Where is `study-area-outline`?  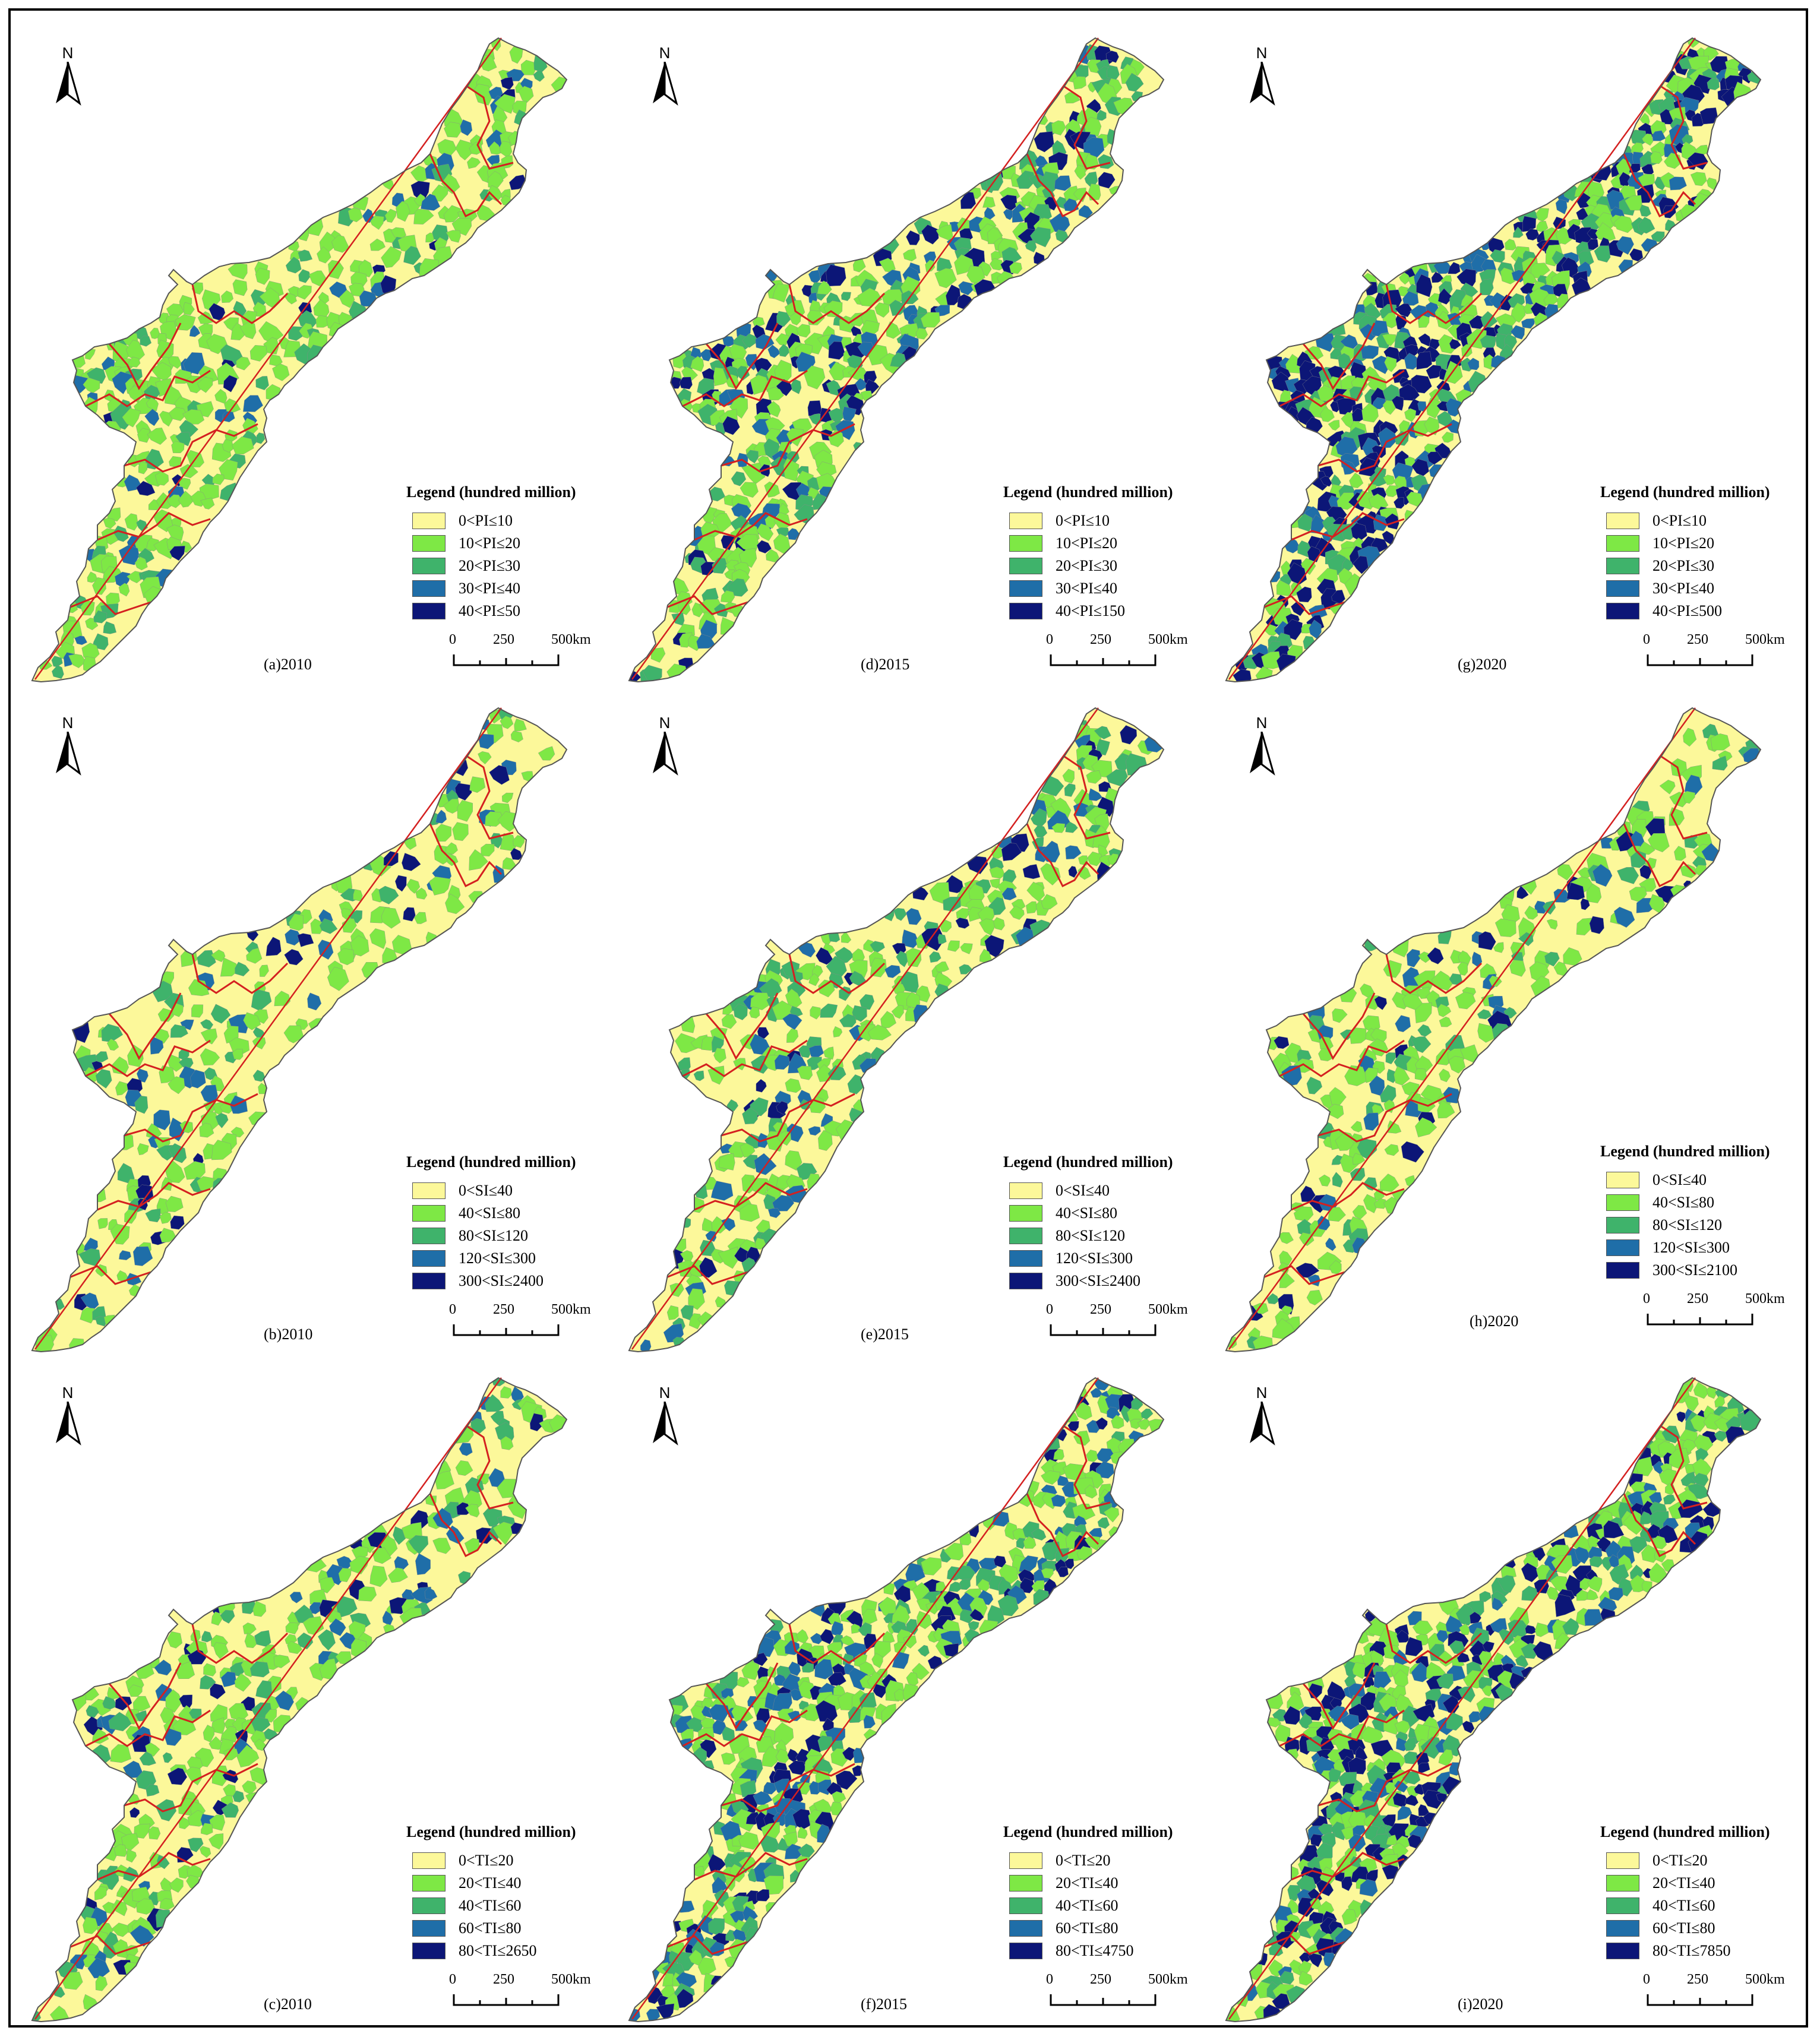
study-area-outline is located at coordinates (1494, 1700).